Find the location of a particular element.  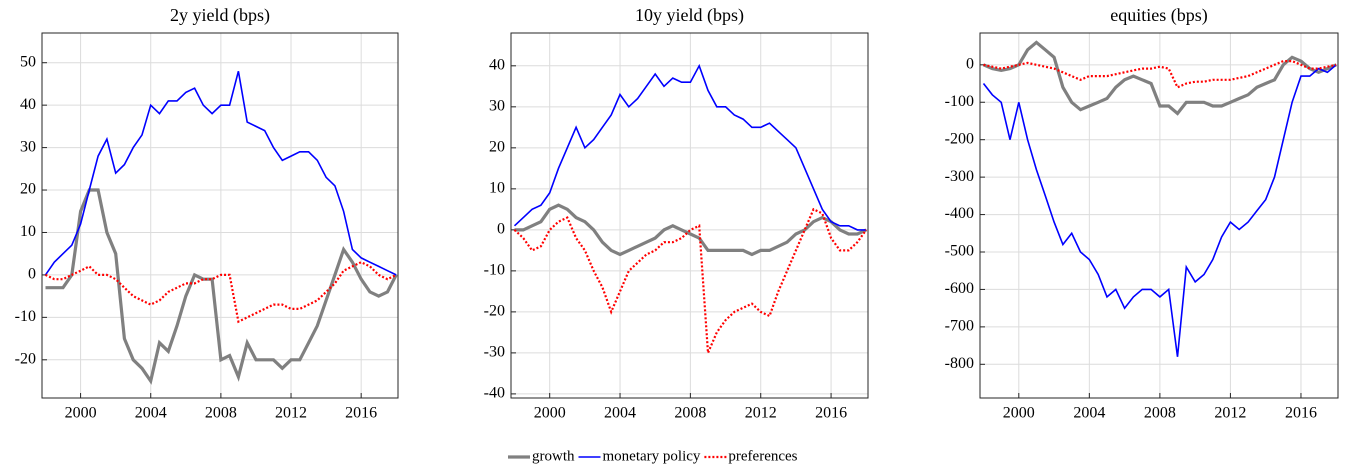

y-tick-label: -400 is located at coordinates (959, 213).